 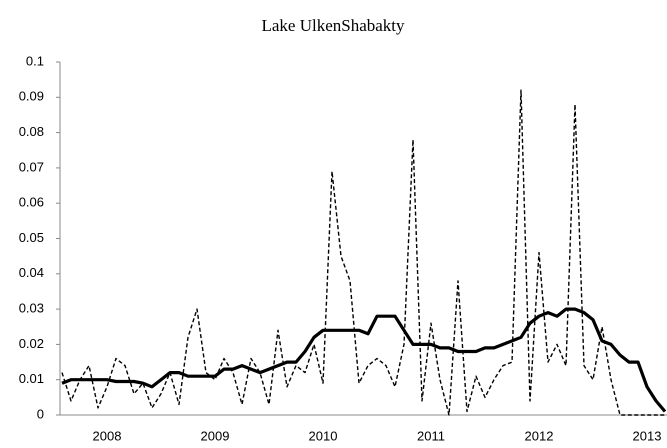 What do you see at coordinates (31, 166) in the screenshot?
I see `y-tick-label: 0.07` at bounding box center [31, 166].